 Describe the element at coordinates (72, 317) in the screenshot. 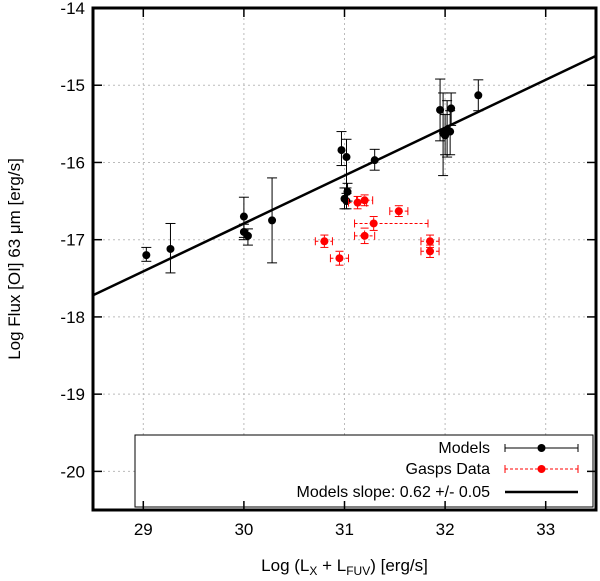

I see `y-tick-label: -18` at that location.